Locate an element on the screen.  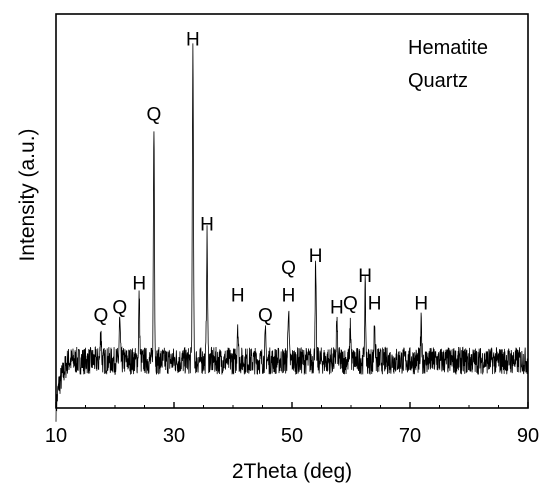
x-tick-label: 90 is located at coordinates (528, 436).